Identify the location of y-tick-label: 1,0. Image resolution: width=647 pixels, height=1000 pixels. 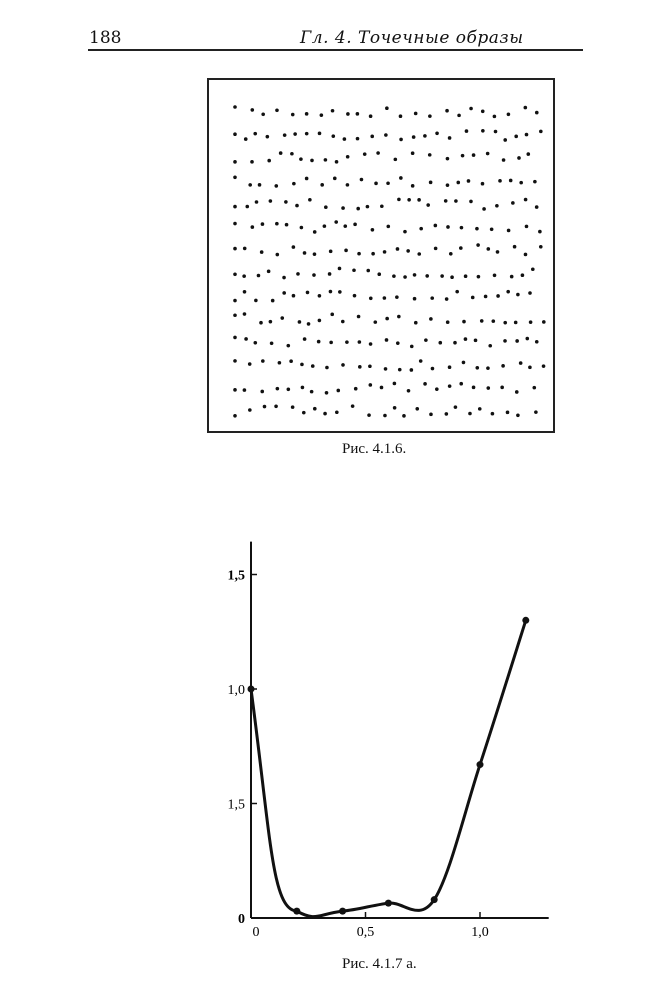
(237, 690).